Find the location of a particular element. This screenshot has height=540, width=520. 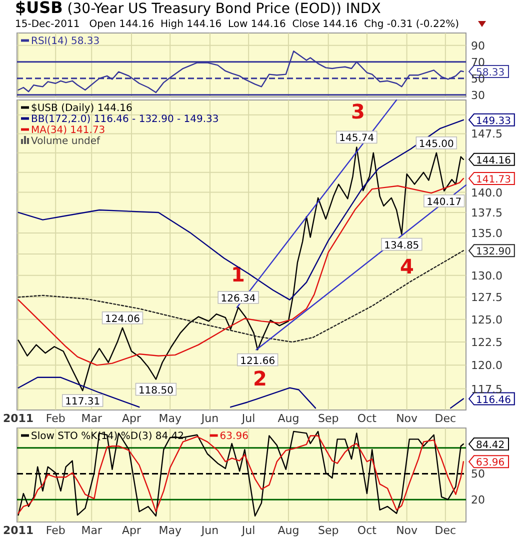

y-tick-label: 120.0 is located at coordinates (486, 365).